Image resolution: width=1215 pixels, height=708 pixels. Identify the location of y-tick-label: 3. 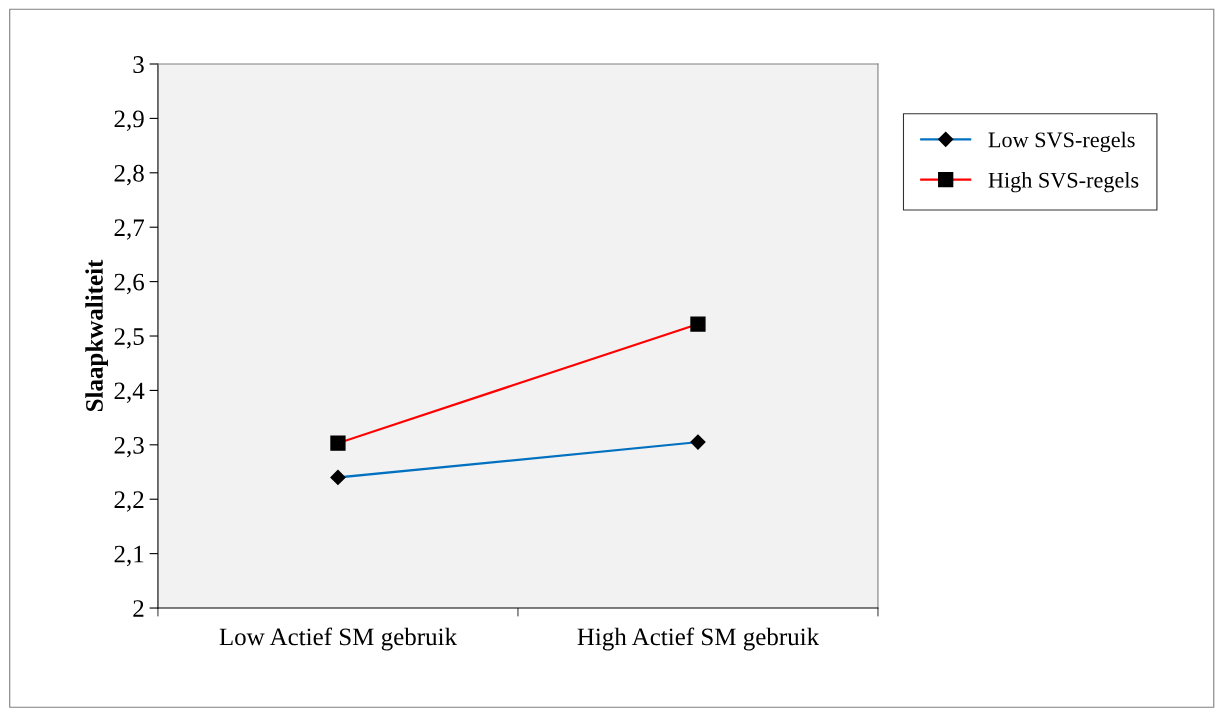
(138, 64).